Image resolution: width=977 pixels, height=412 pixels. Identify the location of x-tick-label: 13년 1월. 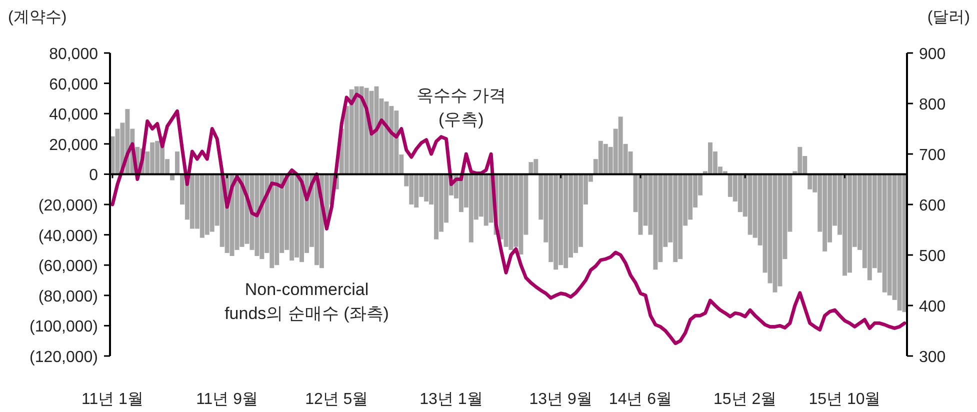
(451, 399).